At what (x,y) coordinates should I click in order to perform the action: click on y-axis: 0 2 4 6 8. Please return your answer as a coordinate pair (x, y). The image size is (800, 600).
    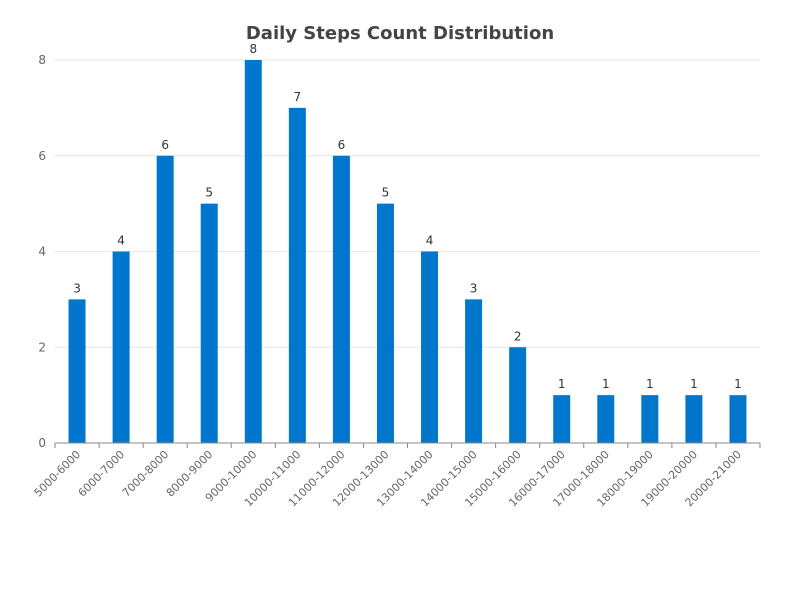
    Looking at the image, I should click on (42, 251).